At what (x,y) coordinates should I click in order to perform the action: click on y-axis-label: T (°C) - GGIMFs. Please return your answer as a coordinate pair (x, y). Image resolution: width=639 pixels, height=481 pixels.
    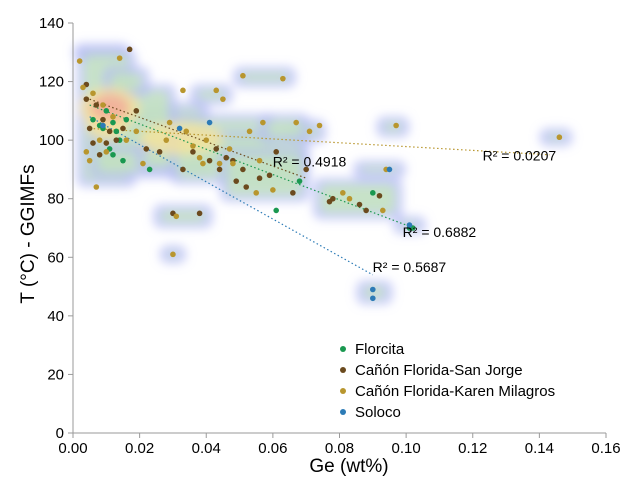
    Looking at the image, I should click on (28, 233).